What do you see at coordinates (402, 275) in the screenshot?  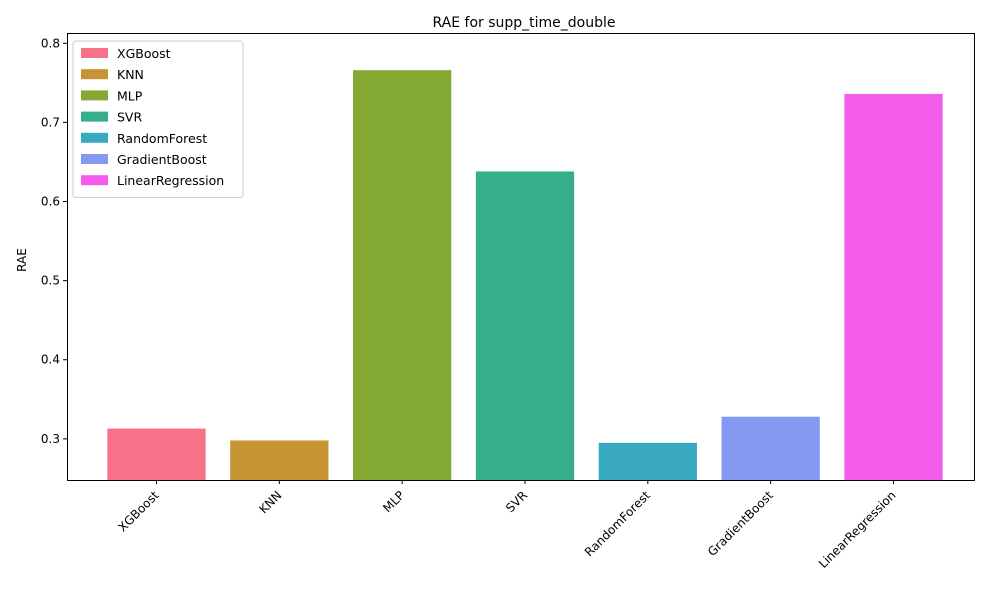 I see `bar-mlp` at bounding box center [402, 275].